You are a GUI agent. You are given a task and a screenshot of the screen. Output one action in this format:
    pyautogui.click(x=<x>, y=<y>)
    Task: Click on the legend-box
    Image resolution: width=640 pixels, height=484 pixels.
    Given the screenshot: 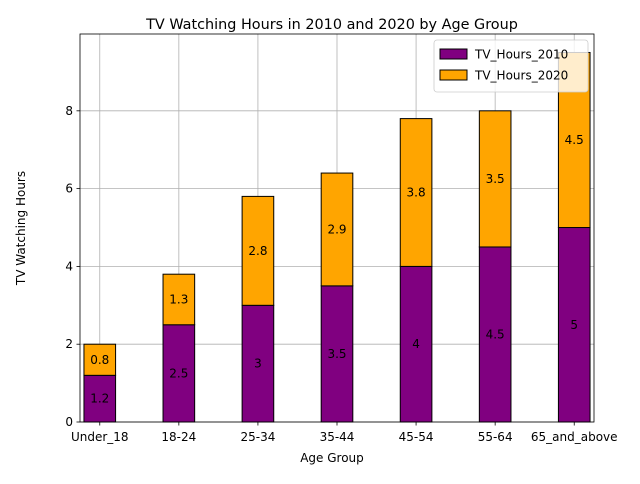 What is the action you would take?
    pyautogui.click(x=511, y=66)
    